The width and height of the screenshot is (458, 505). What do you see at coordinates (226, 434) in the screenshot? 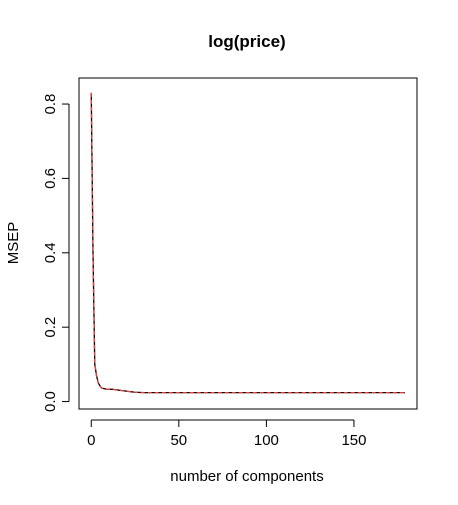
I see `x-axis: 0 50 100 150` at bounding box center [226, 434].